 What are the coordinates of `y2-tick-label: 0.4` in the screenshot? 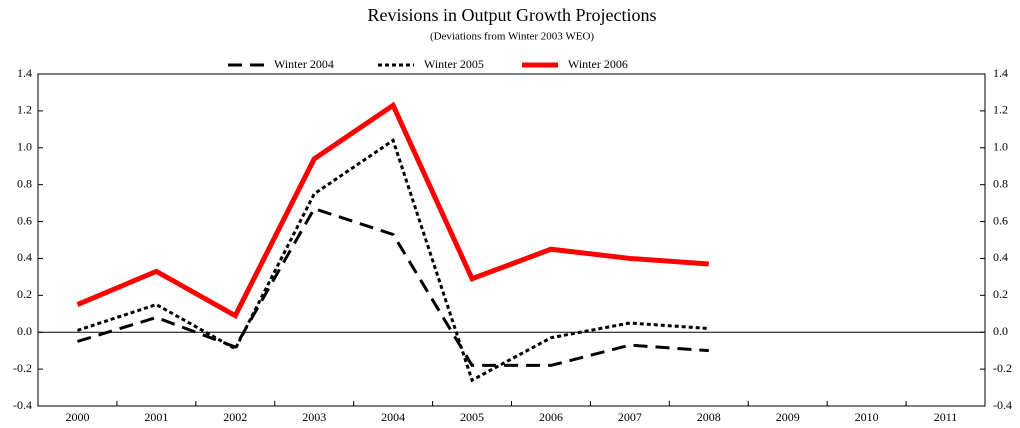 It's located at (1000, 257).